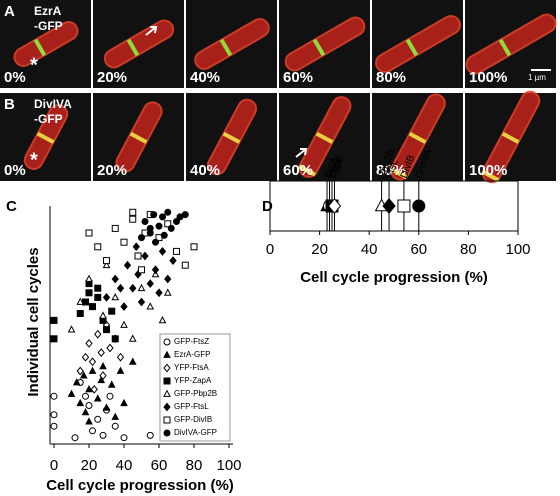  Describe the element at coordinates (9, 104) in the screenshot. I see `panel-label: B` at that location.